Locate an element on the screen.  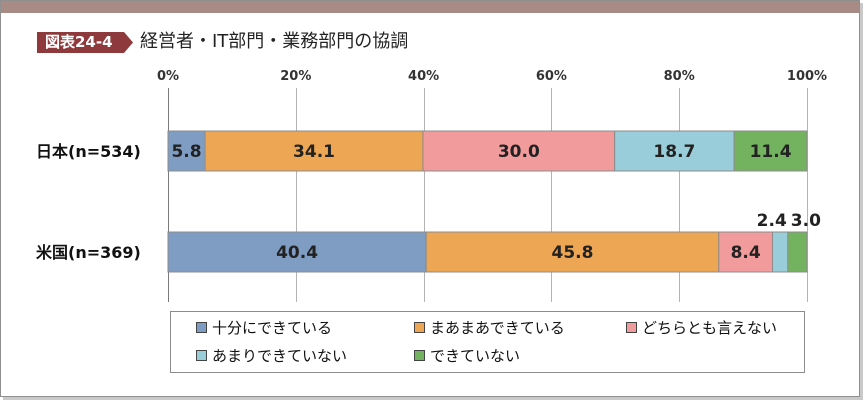
legend-label: まあまあできている is located at coordinates (497, 327).